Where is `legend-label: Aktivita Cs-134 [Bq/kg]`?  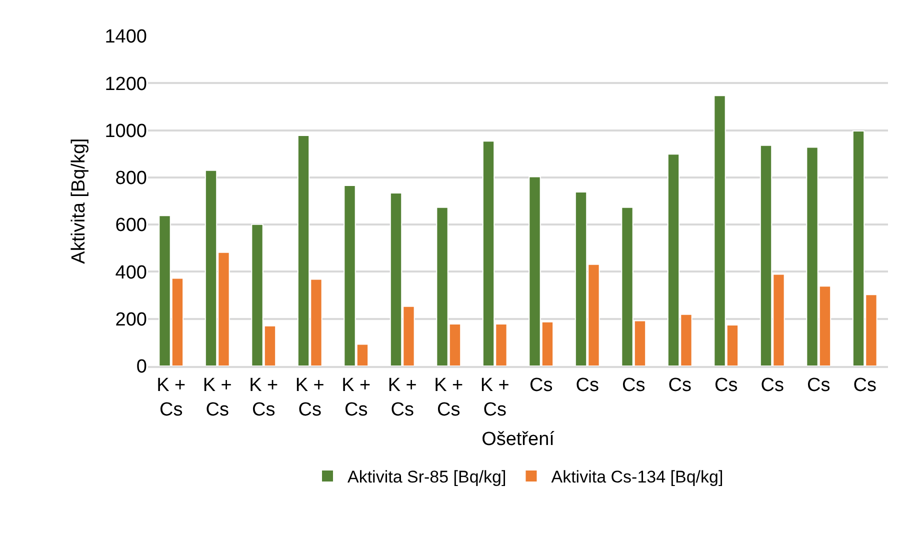 legend-label: Aktivita Cs-134 [Bq/kg] is located at coordinates (637, 477).